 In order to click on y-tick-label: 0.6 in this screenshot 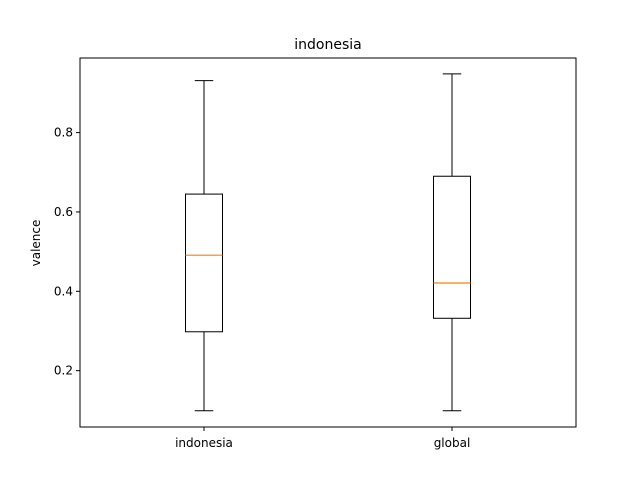, I will do `click(63, 212)`.